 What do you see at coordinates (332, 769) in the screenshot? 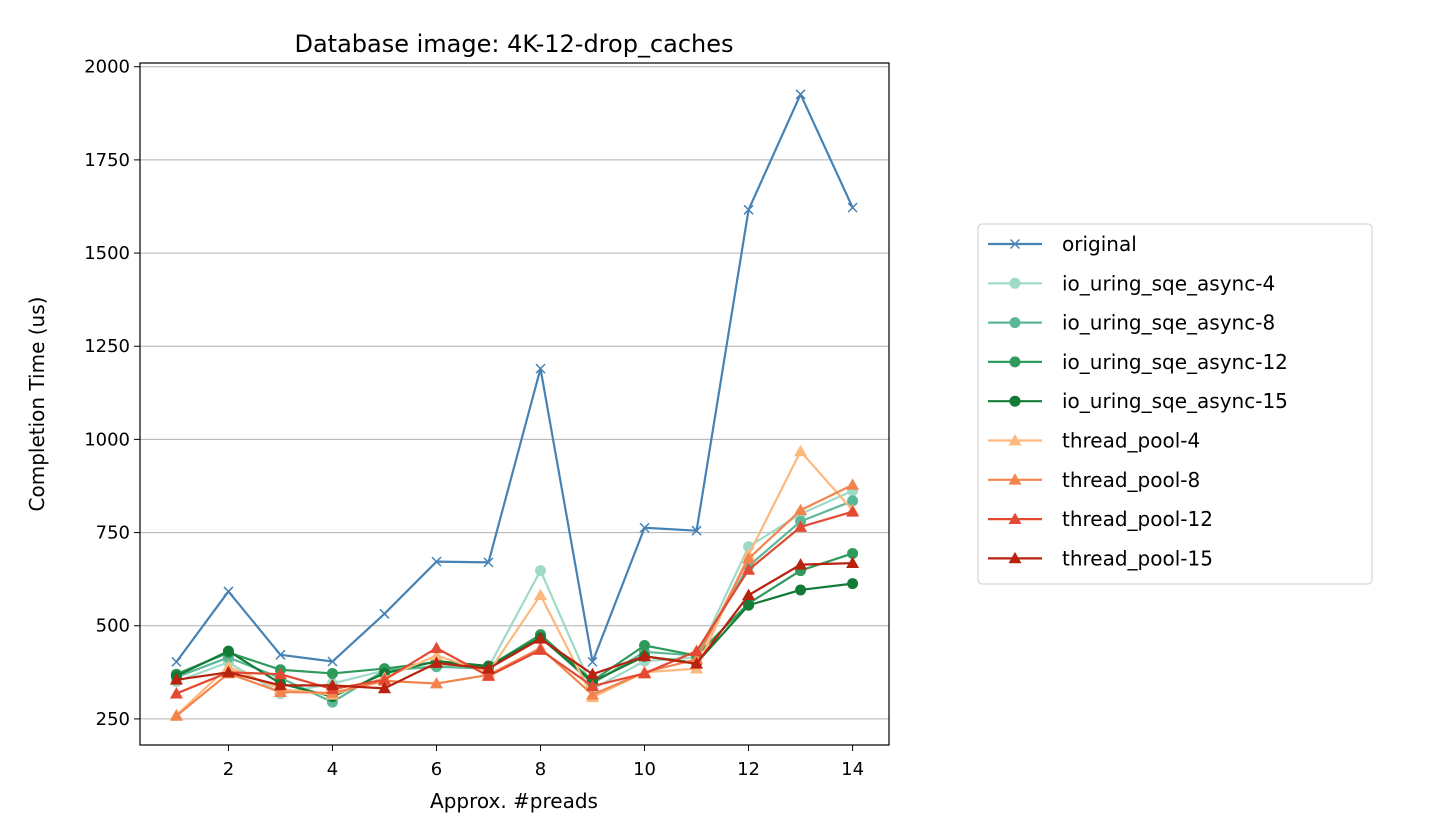
I see `x-tick-label: 4` at bounding box center [332, 769].